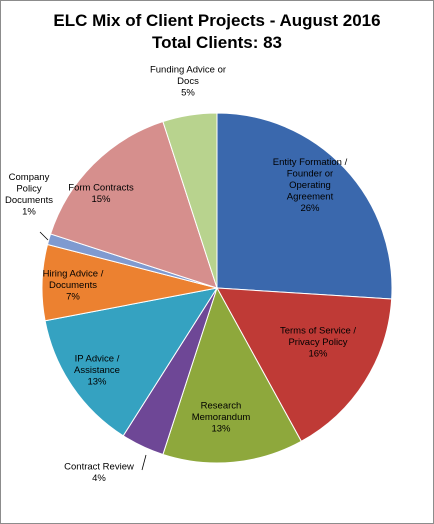 Image resolution: width=434 pixels, height=524 pixels. I want to click on slice-label-line: Research, so click(221, 406).